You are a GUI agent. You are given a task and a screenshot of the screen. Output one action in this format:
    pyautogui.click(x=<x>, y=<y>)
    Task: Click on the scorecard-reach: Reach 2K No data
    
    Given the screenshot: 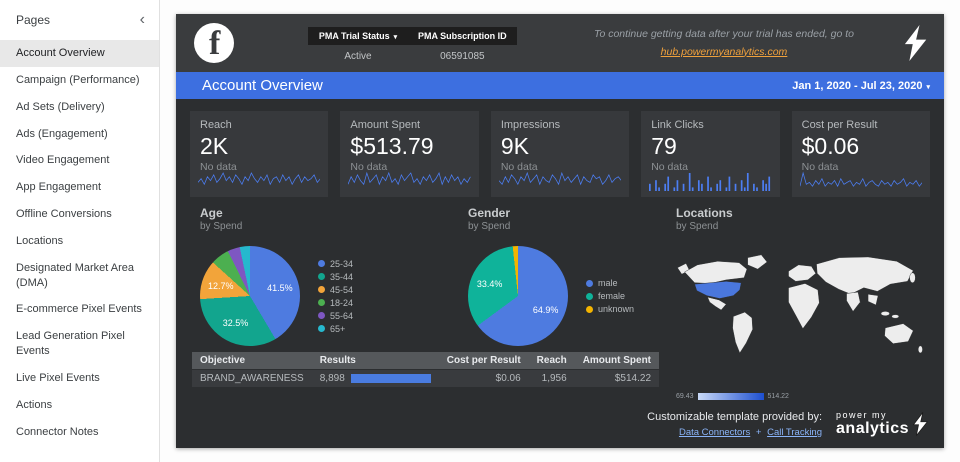 What is the action you would take?
    pyautogui.click(x=259, y=154)
    